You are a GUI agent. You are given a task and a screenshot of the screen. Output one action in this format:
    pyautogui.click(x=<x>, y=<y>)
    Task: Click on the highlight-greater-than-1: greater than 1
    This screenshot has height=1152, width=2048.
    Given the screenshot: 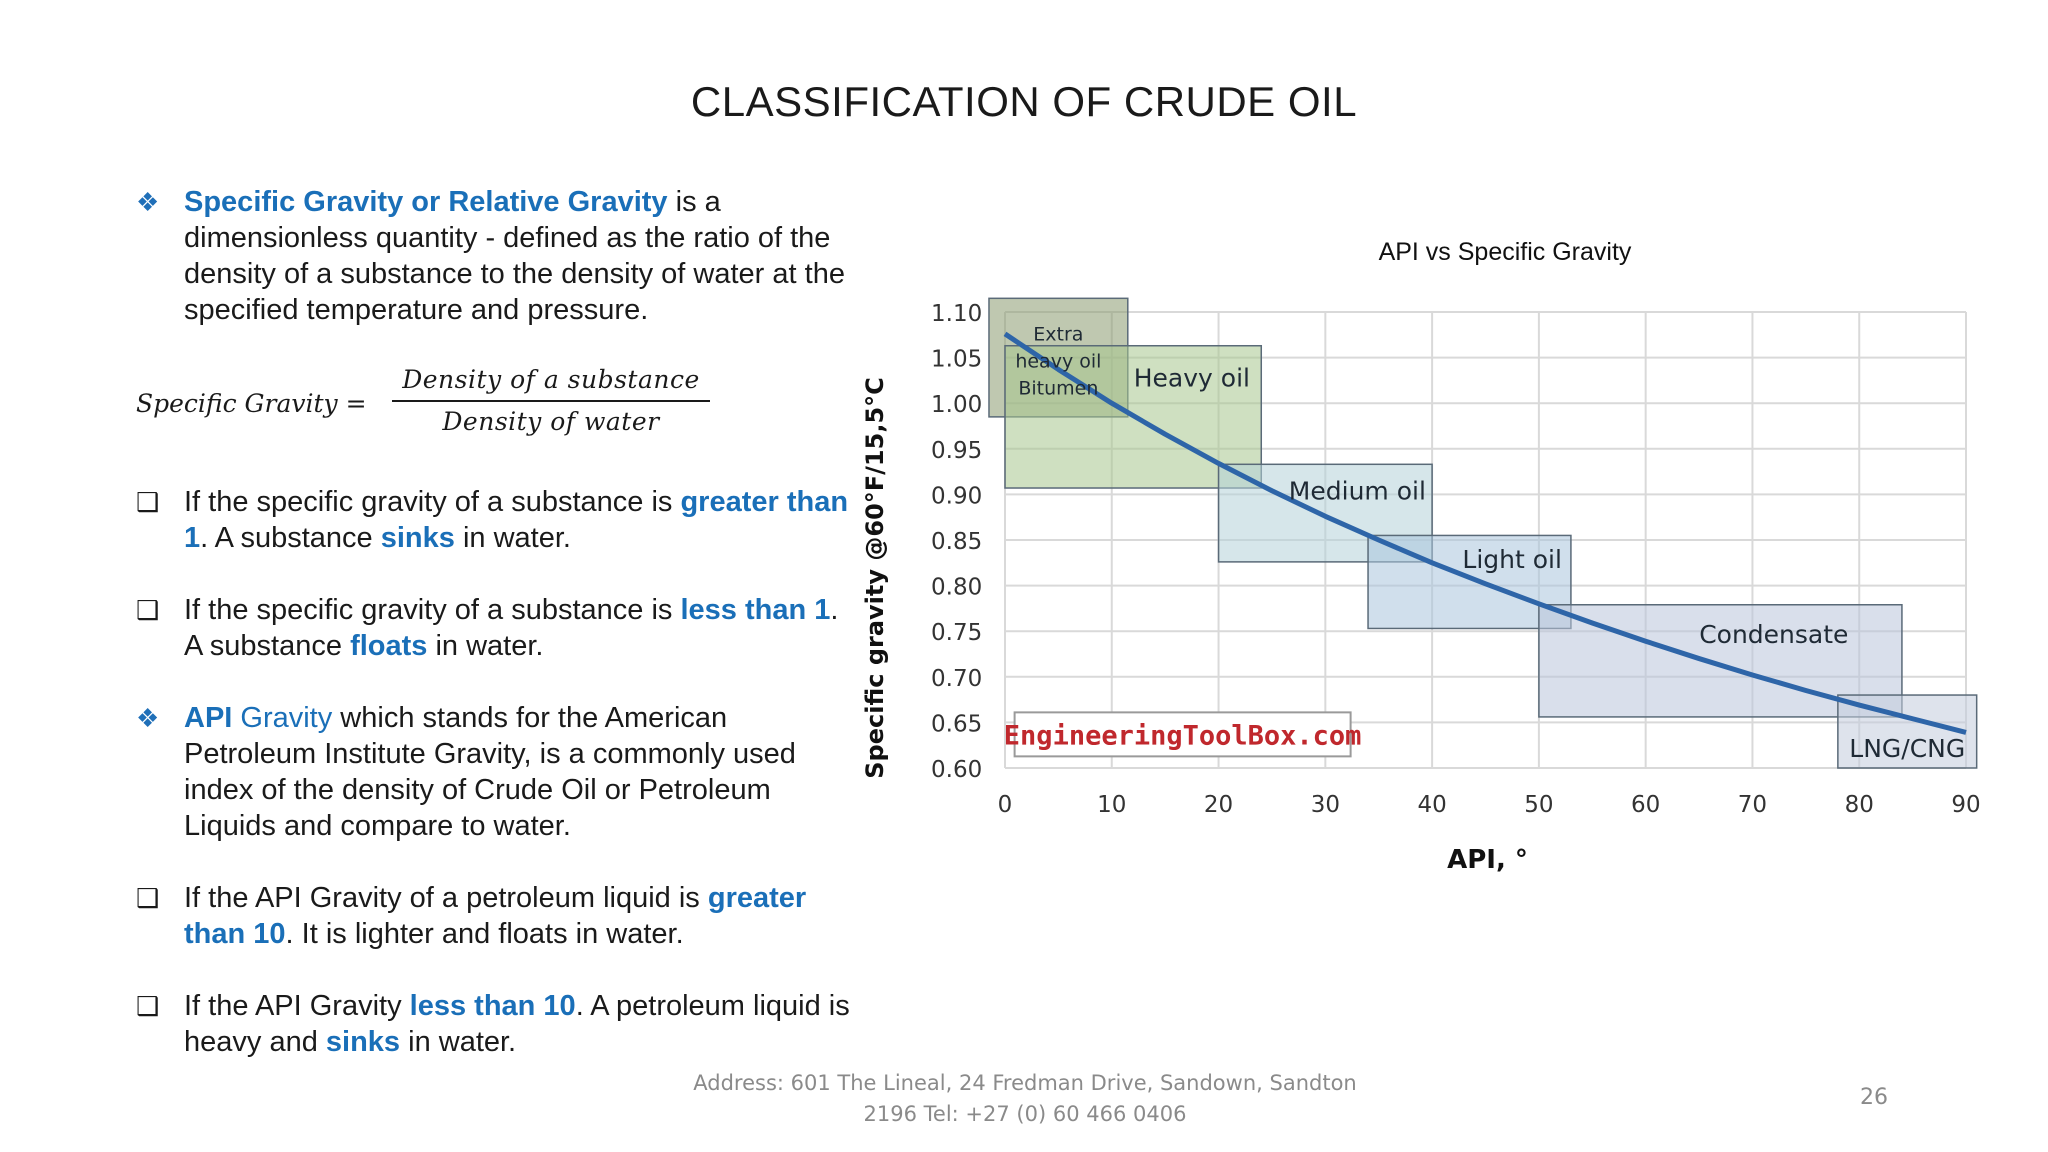 What is the action you would take?
    pyautogui.click(x=516, y=520)
    